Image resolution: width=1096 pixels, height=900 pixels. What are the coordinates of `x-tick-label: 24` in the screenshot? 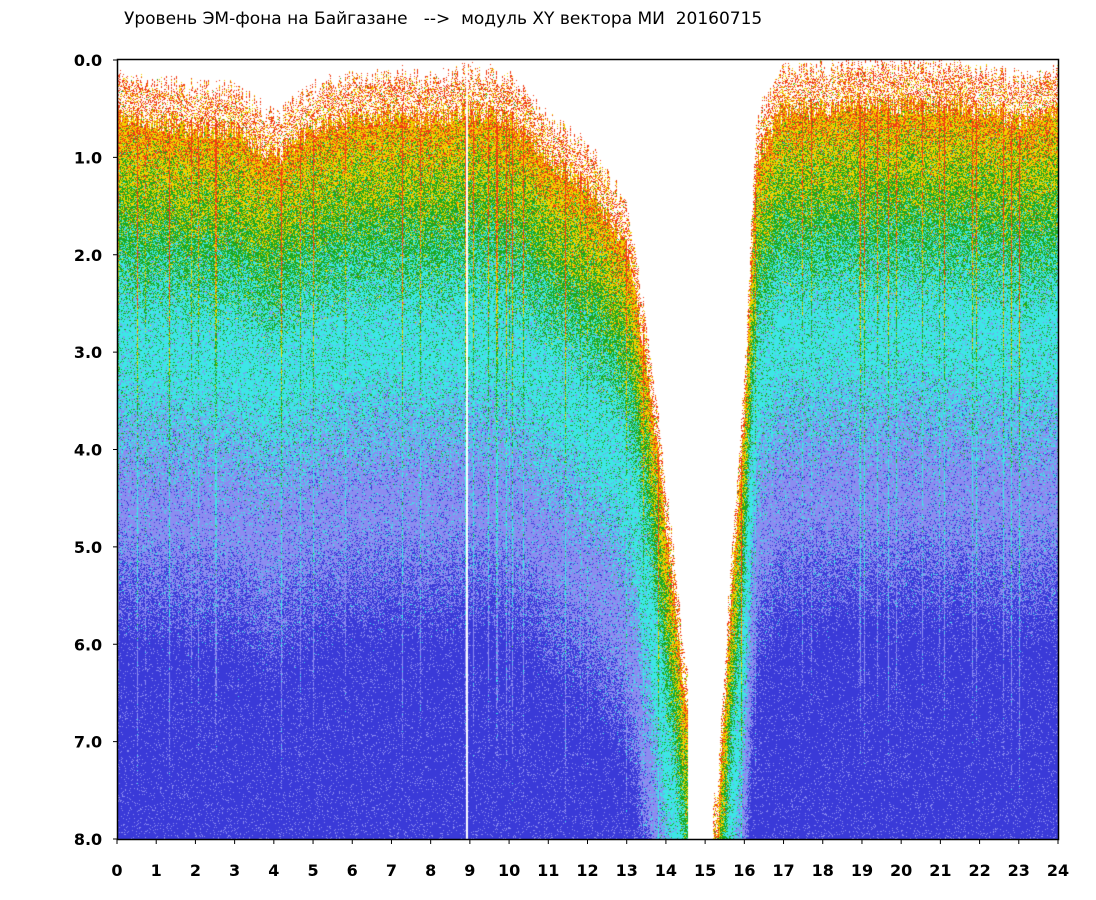 It's located at (1058, 870).